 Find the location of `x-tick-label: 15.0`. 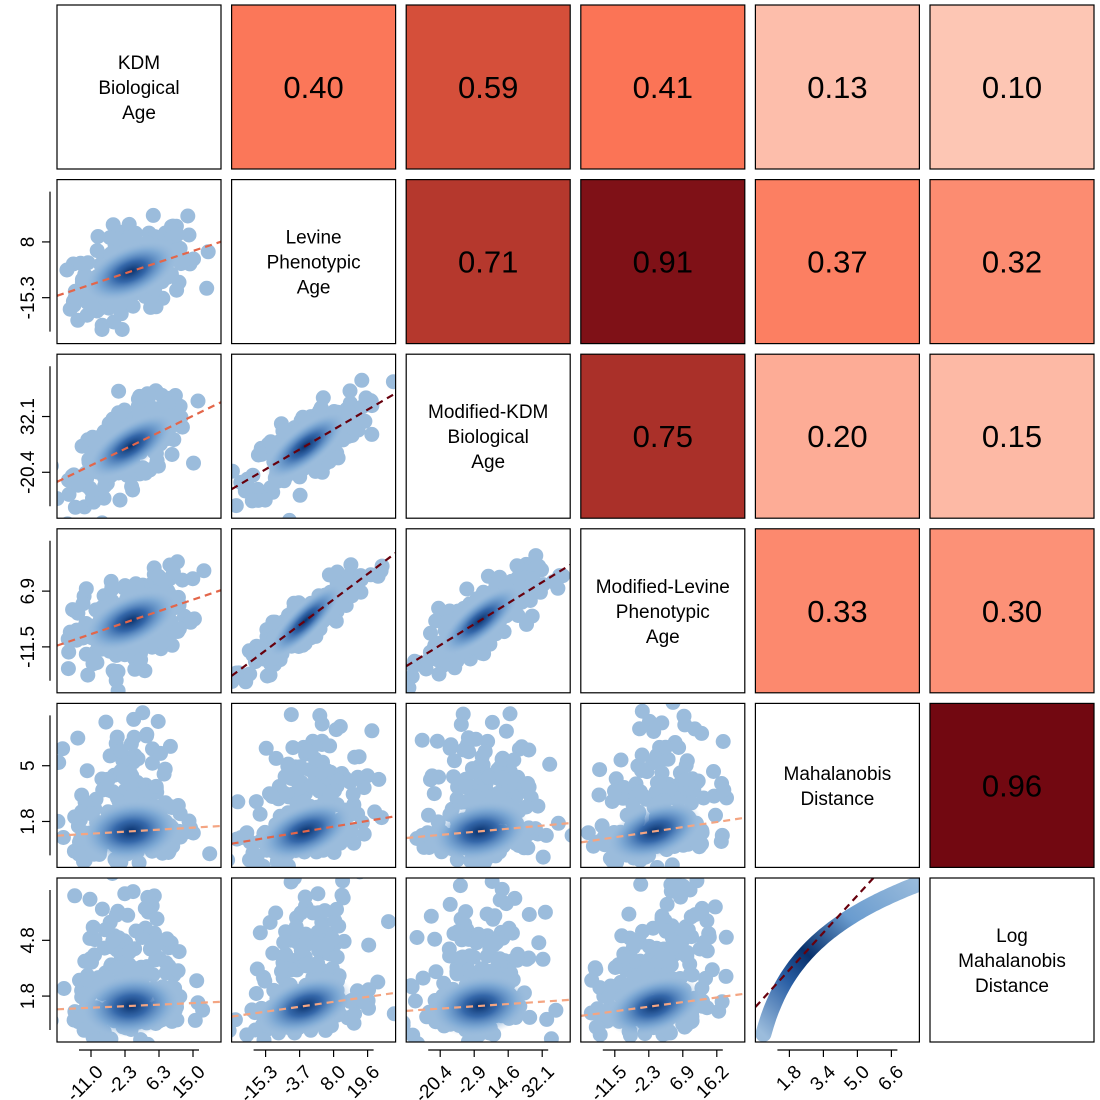

x-tick-label: 15.0 is located at coordinates (189, 1081).